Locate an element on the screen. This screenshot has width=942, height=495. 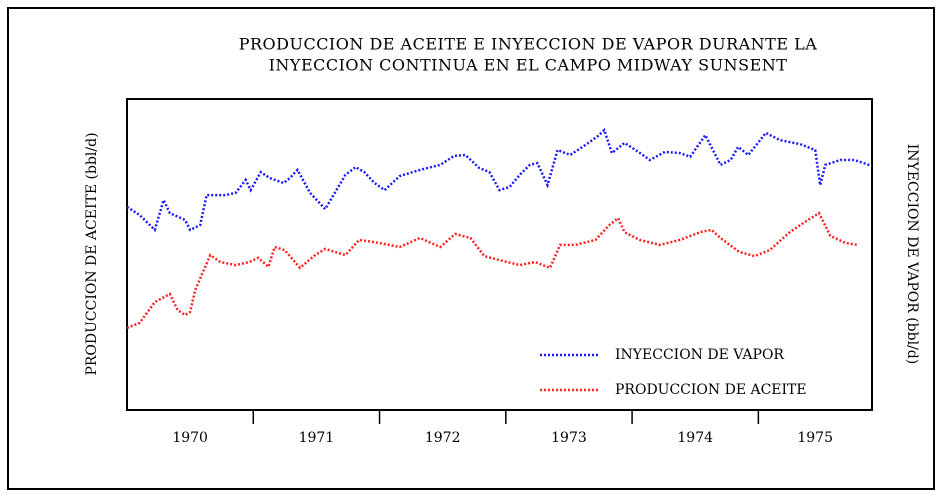
x-tick-label: 1975 is located at coordinates (815, 438).